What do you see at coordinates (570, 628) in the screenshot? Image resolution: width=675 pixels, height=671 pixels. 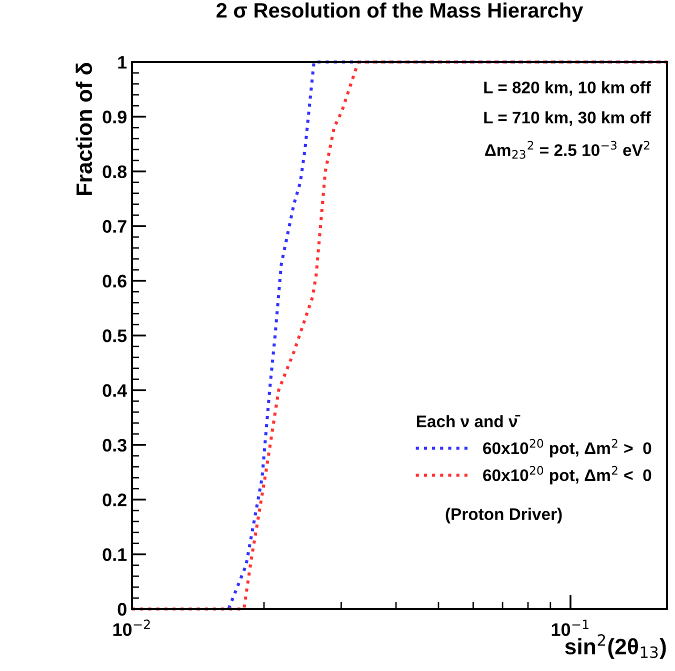 I see `x-tick-label: 10$^{−1}$` at bounding box center [570, 628].